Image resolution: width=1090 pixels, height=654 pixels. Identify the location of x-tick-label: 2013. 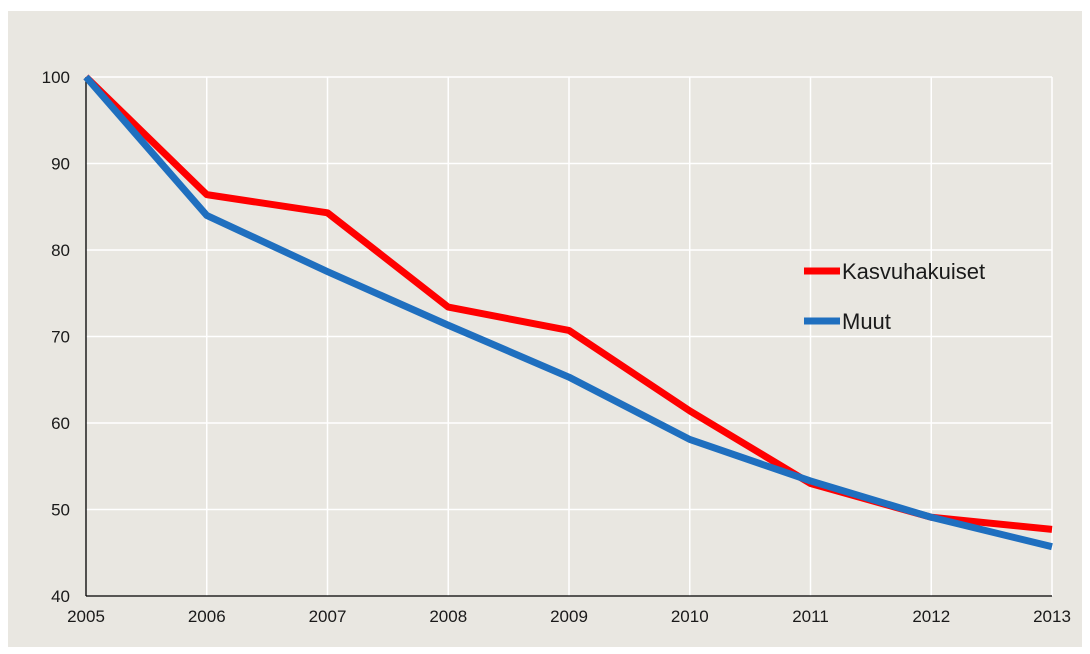
(1052, 616).